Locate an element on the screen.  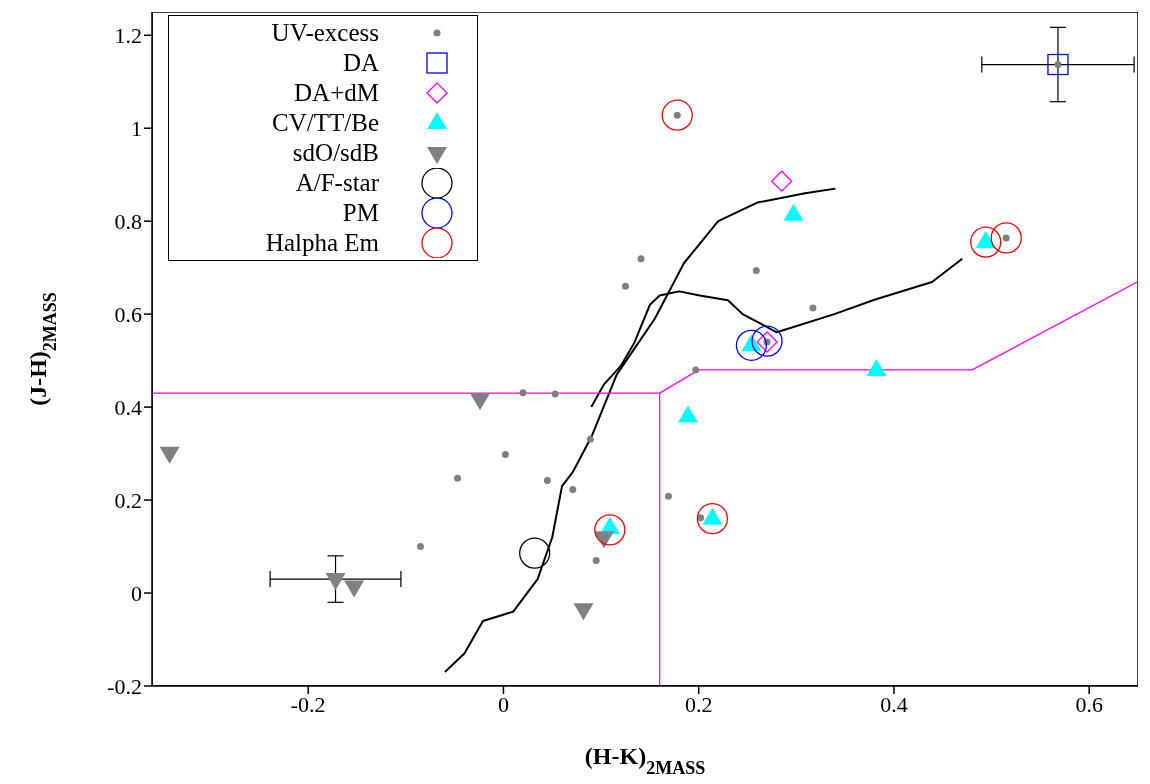
x-tick-label: 0 is located at coordinates (503, 704).